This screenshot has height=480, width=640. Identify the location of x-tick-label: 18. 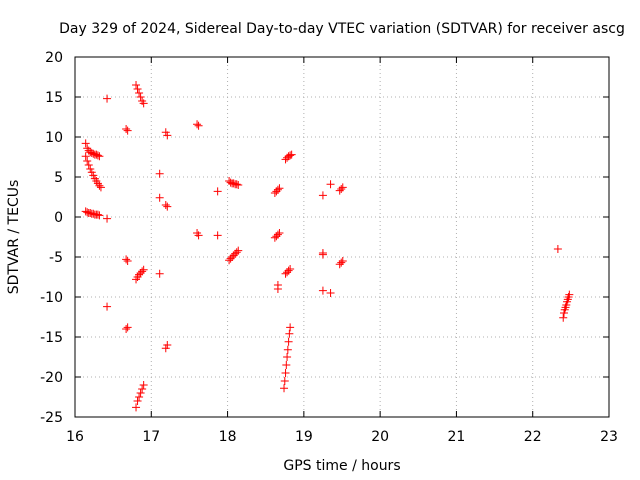
(228, 437).